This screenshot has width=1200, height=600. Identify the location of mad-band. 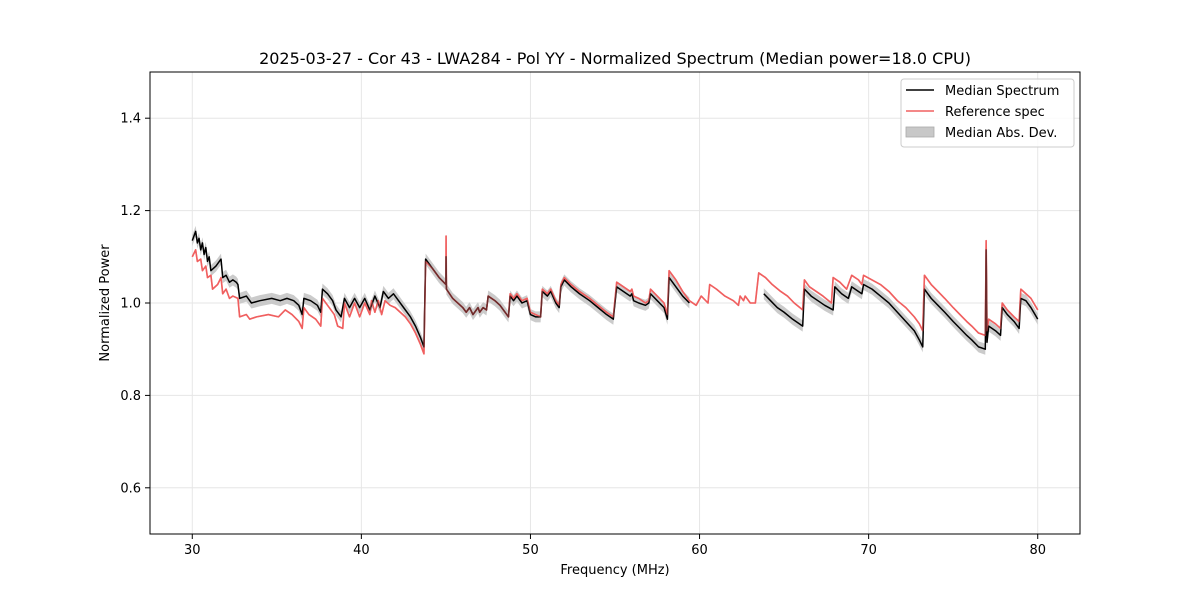
(900, 299).